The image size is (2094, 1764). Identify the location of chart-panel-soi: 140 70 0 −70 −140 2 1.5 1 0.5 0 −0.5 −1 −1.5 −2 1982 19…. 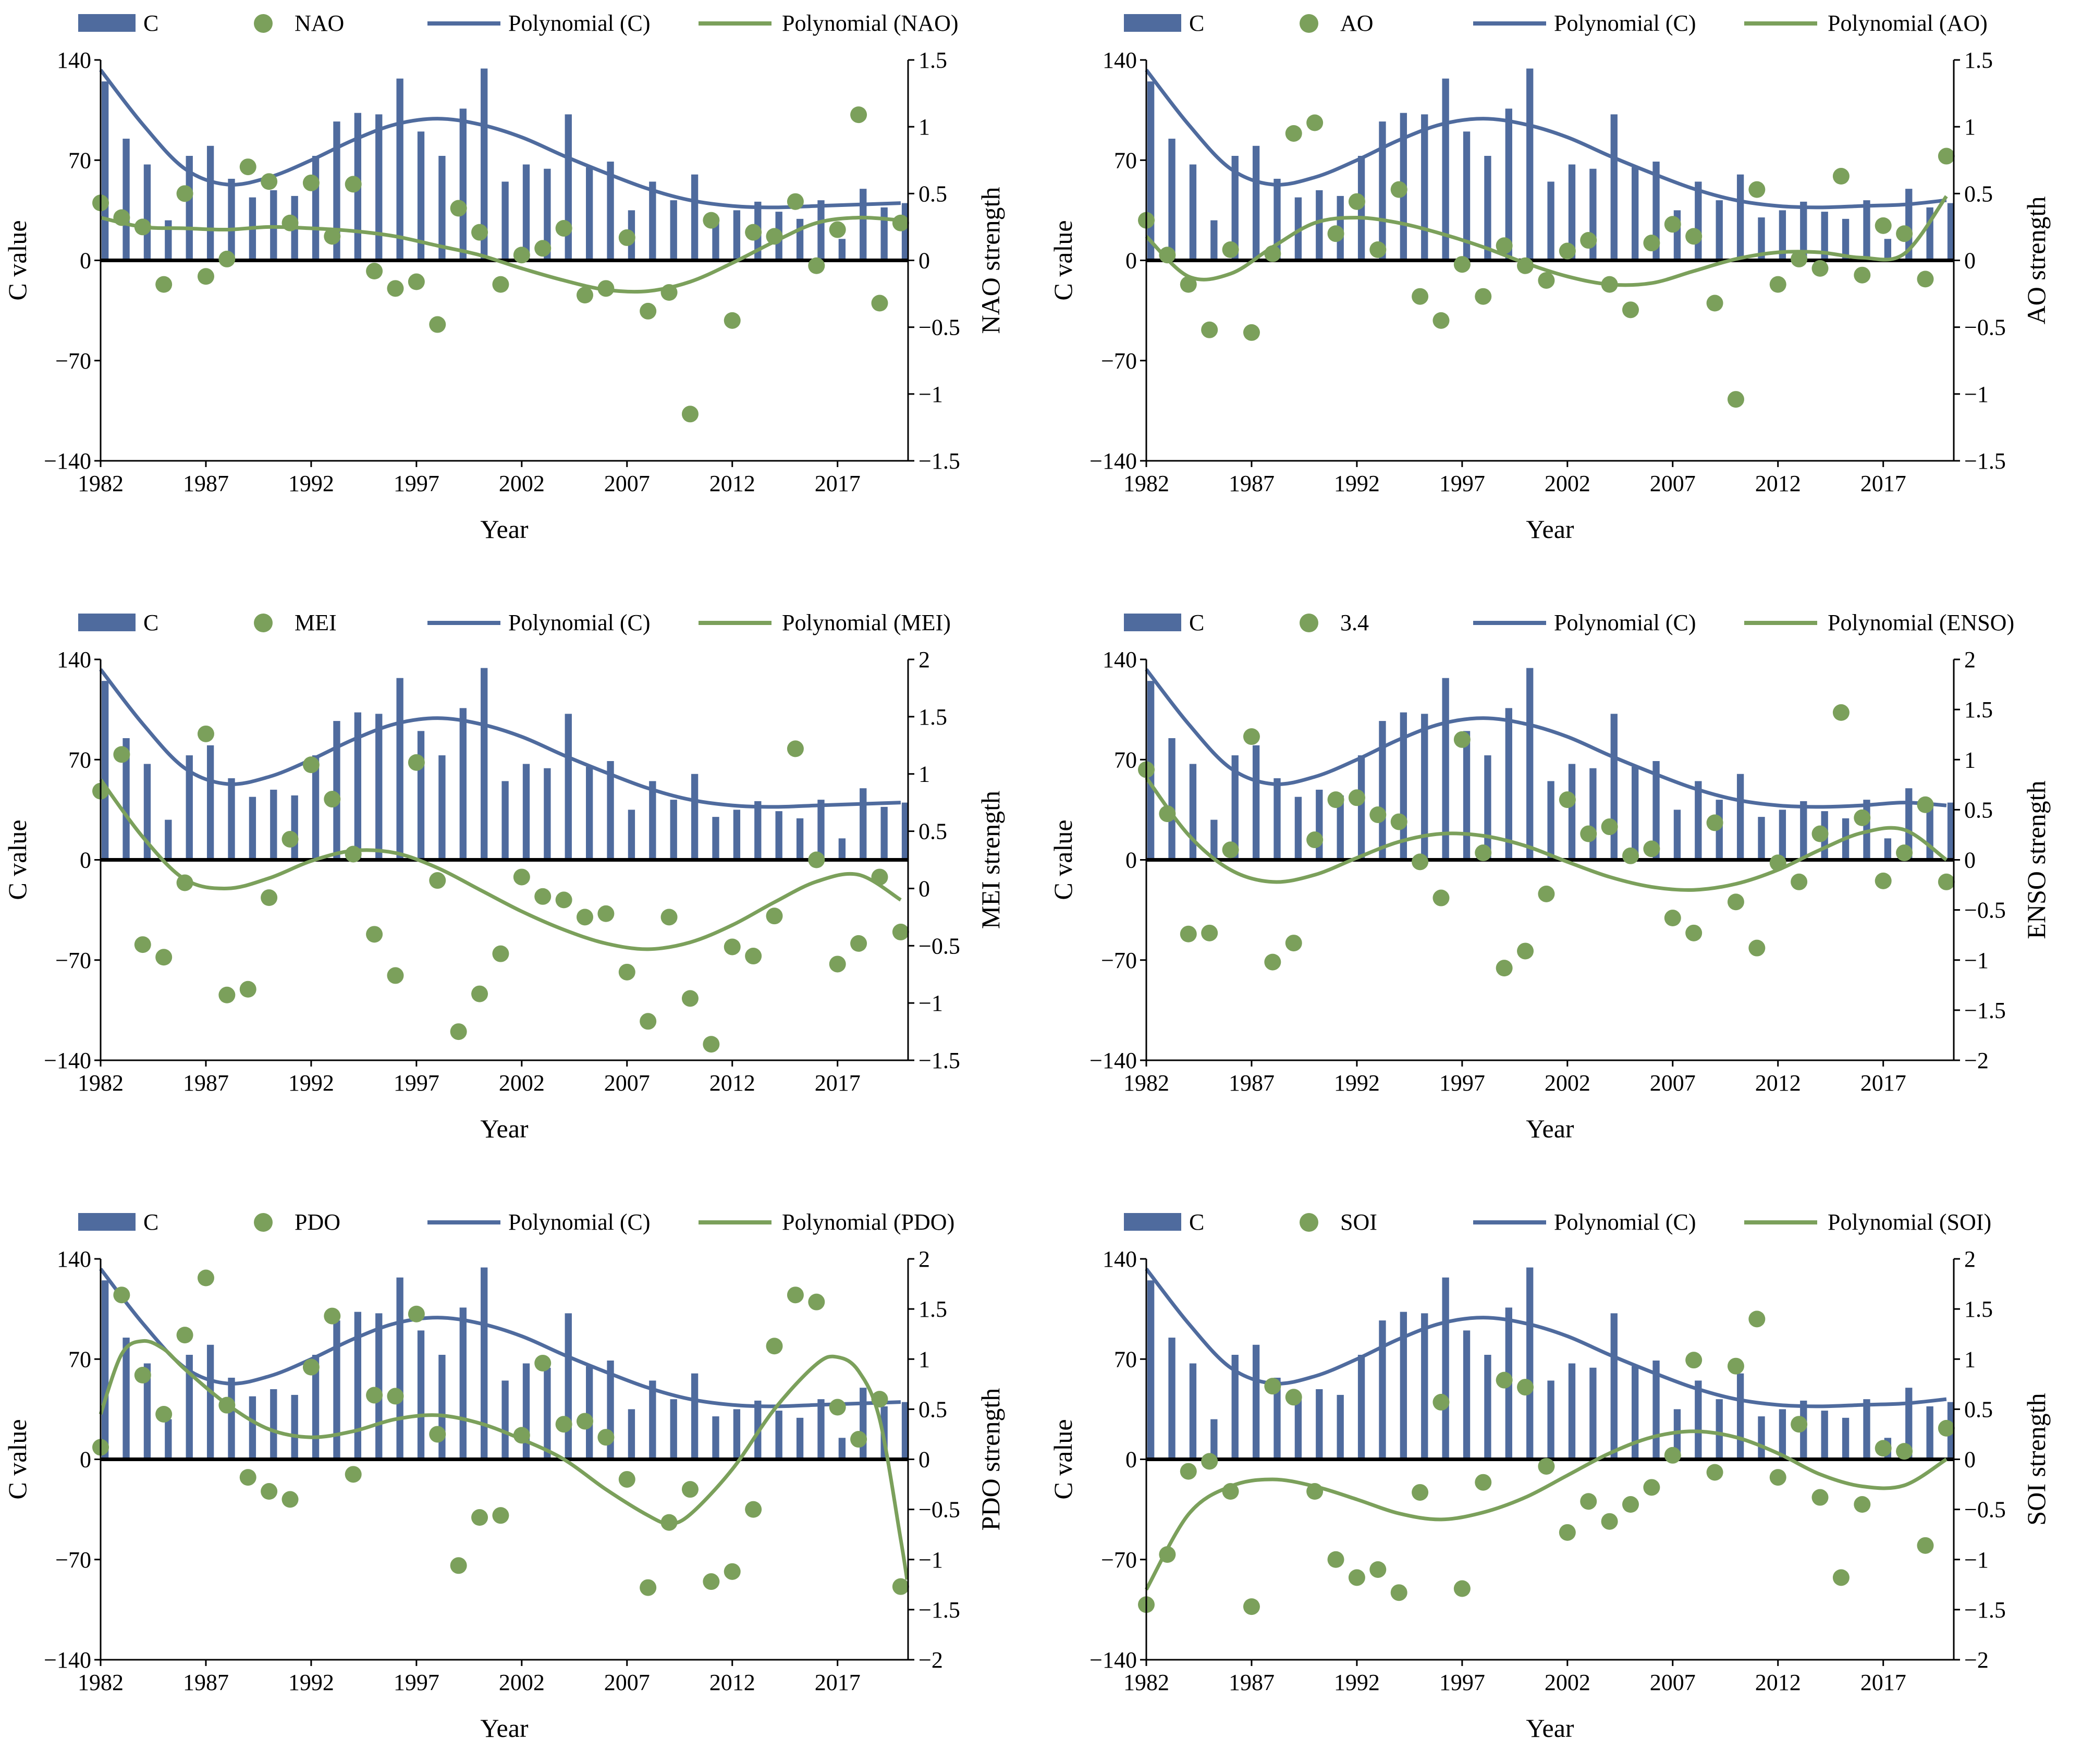
(1550, 1476).